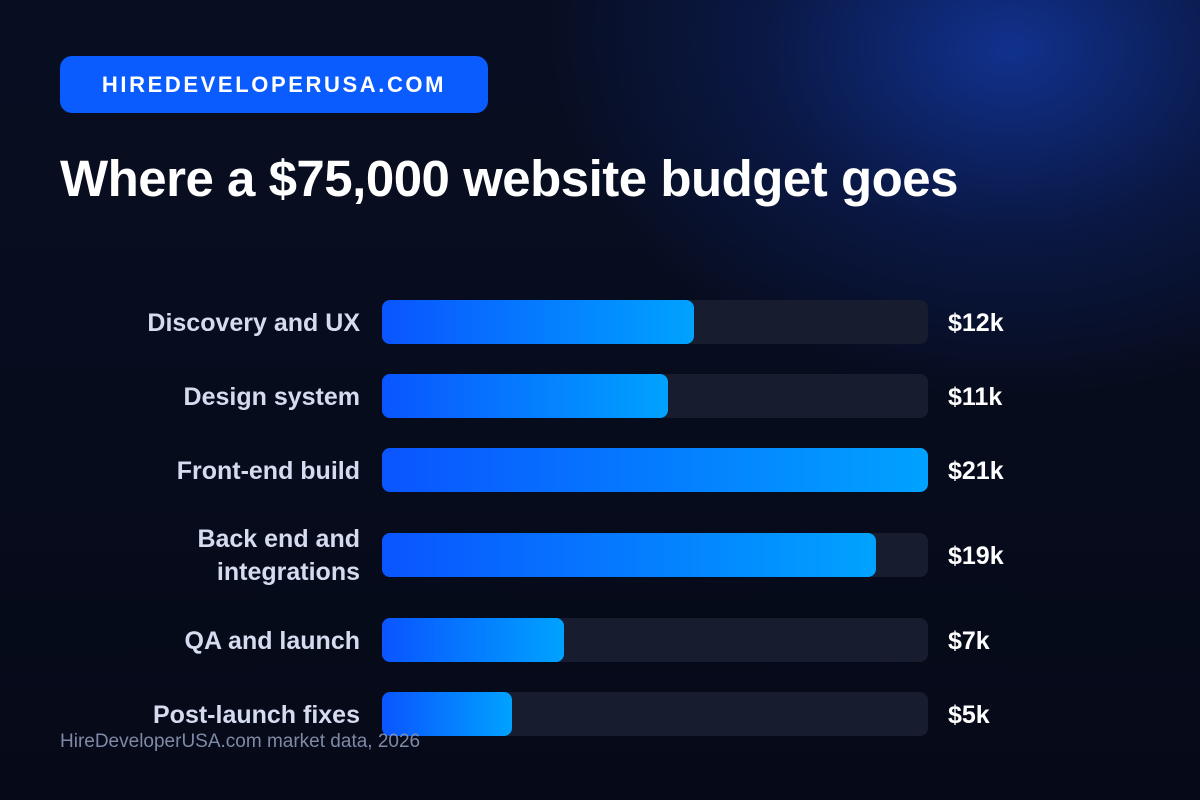 Image resolution: width=1200 pixels, height=800 pixels. What do you see at coordinates (256, 715) in the screenshot?
I see `category-label: Post-launch fixes` at bounding box center [256, 715].